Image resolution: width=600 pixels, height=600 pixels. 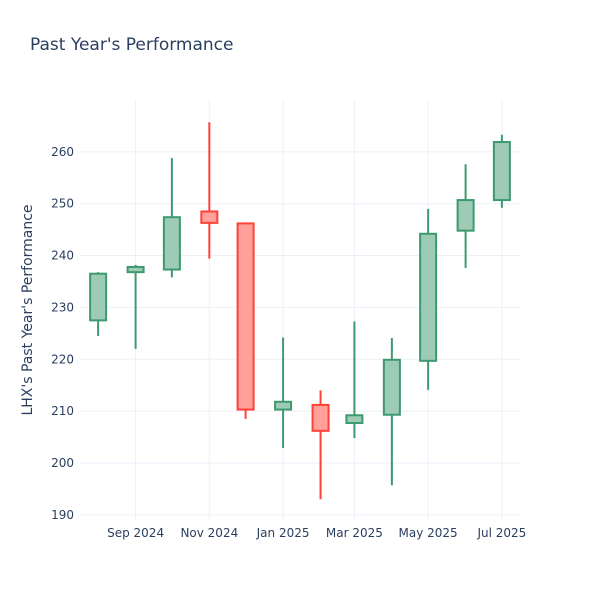 What do you see at coordinates (62, 515) in the screenshot?
I see `y-tick-label: 190` at bounding box center [62, 515].